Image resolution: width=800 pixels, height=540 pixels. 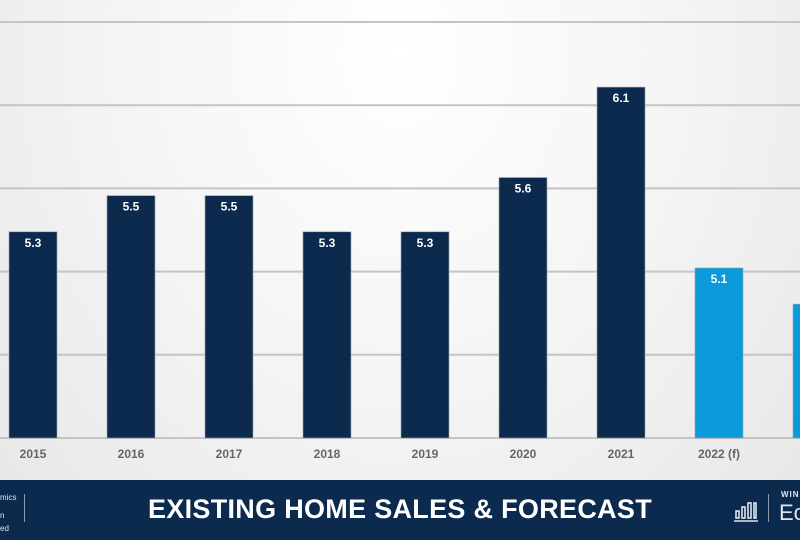 What do you see at coordinates (621, 98) in the screenshot?
I see `data-label: 6.1` at bounding box center [621, 98].